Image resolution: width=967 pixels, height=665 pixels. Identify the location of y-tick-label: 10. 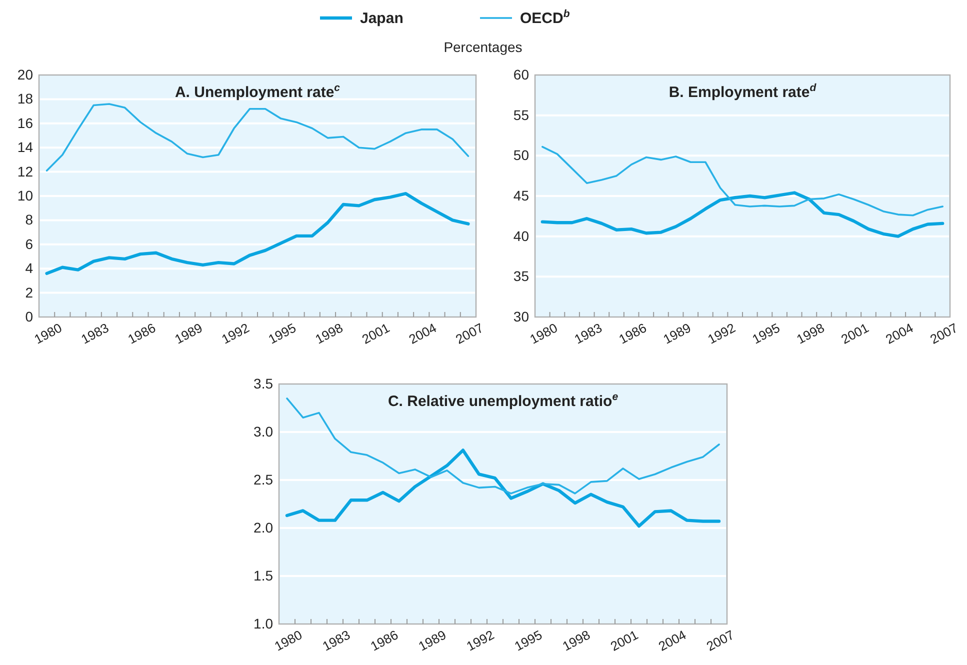
(25, 195).